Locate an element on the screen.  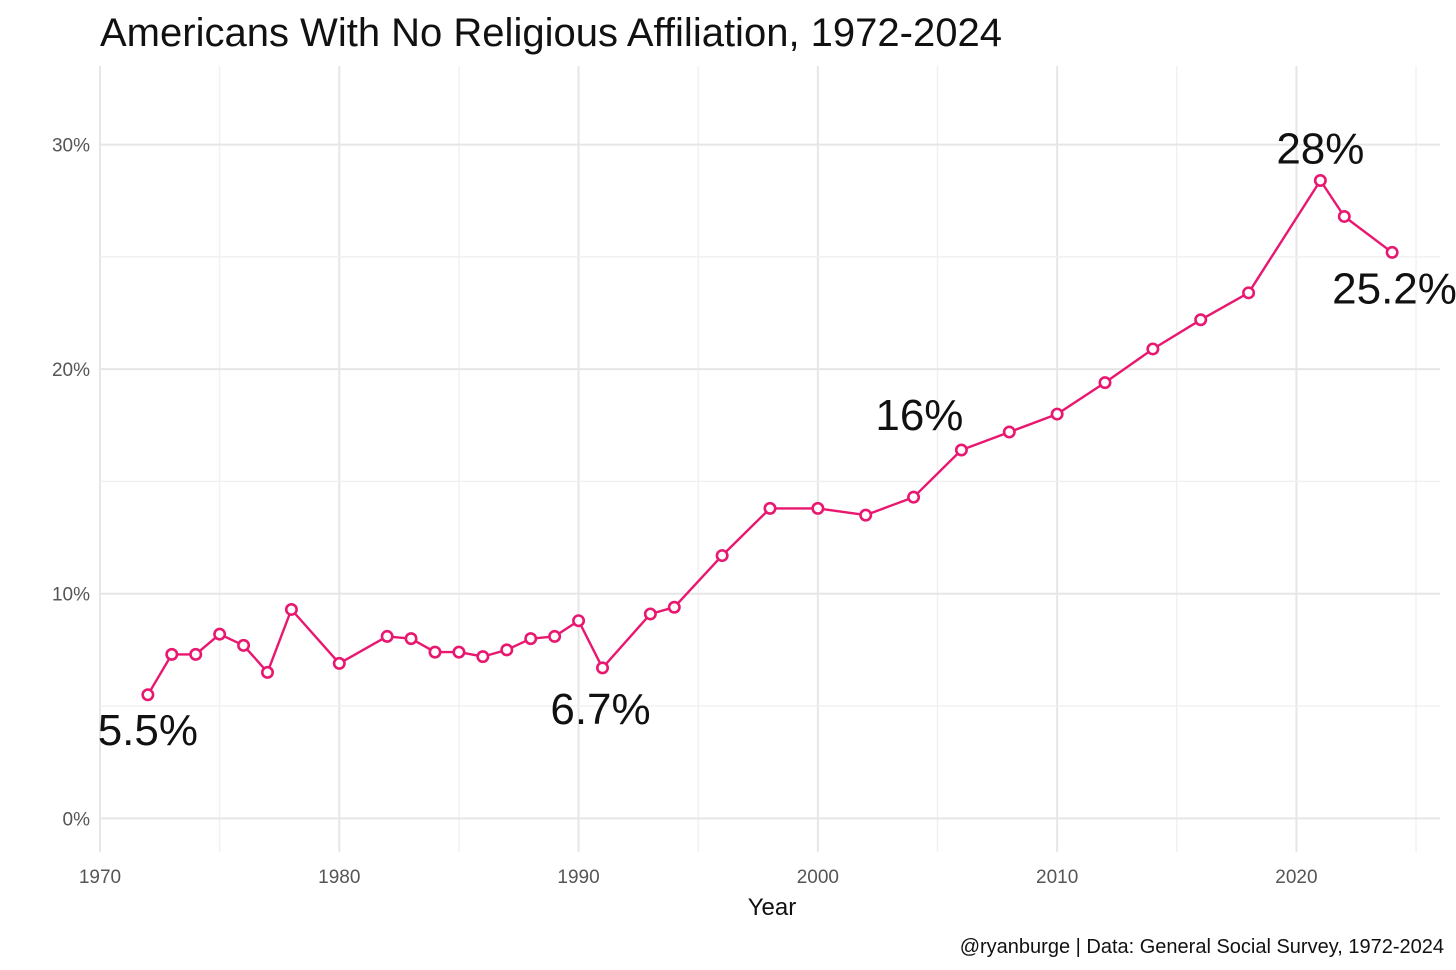
x-tick-label: 1990 is located at coordinates (578, 877).